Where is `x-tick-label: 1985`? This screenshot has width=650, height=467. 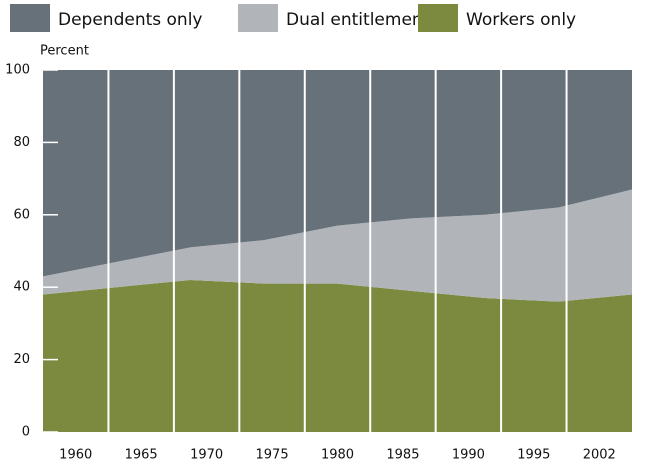 x-tick-label: 1985 is located at coordinates (402, 455).